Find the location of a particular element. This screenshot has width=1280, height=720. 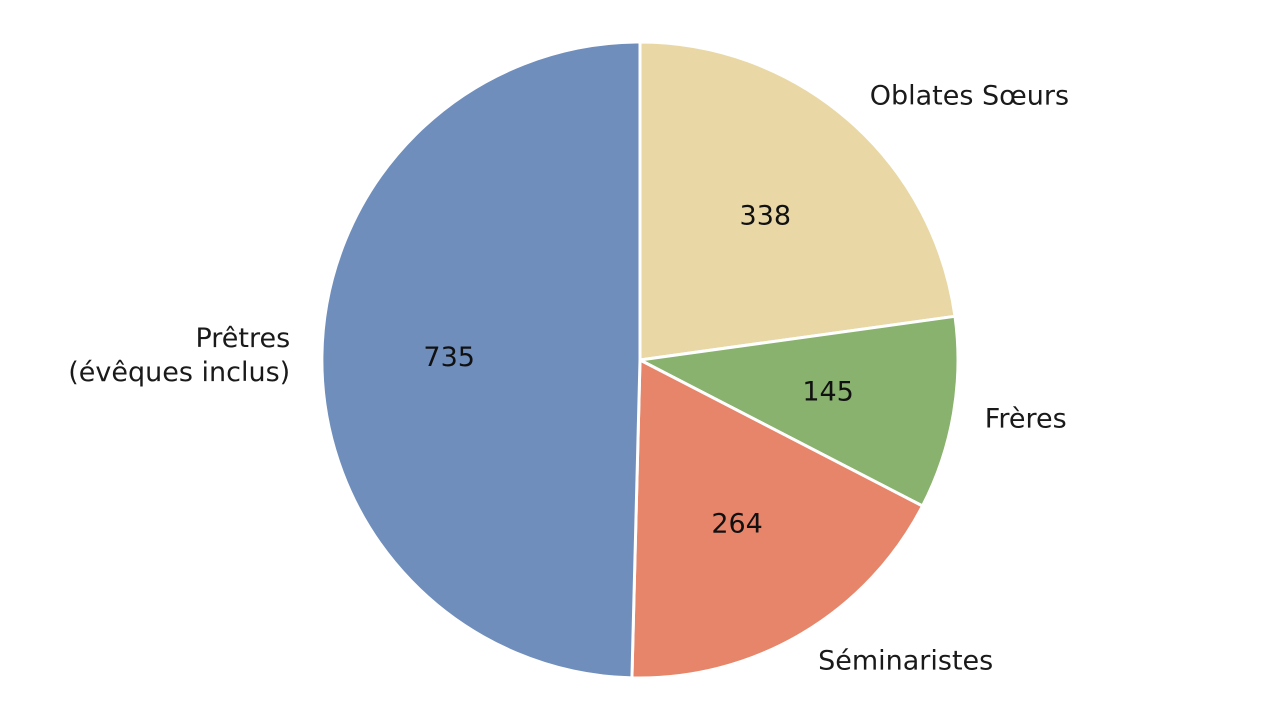

pie-slice-freres is located at coordinates (799, 411).